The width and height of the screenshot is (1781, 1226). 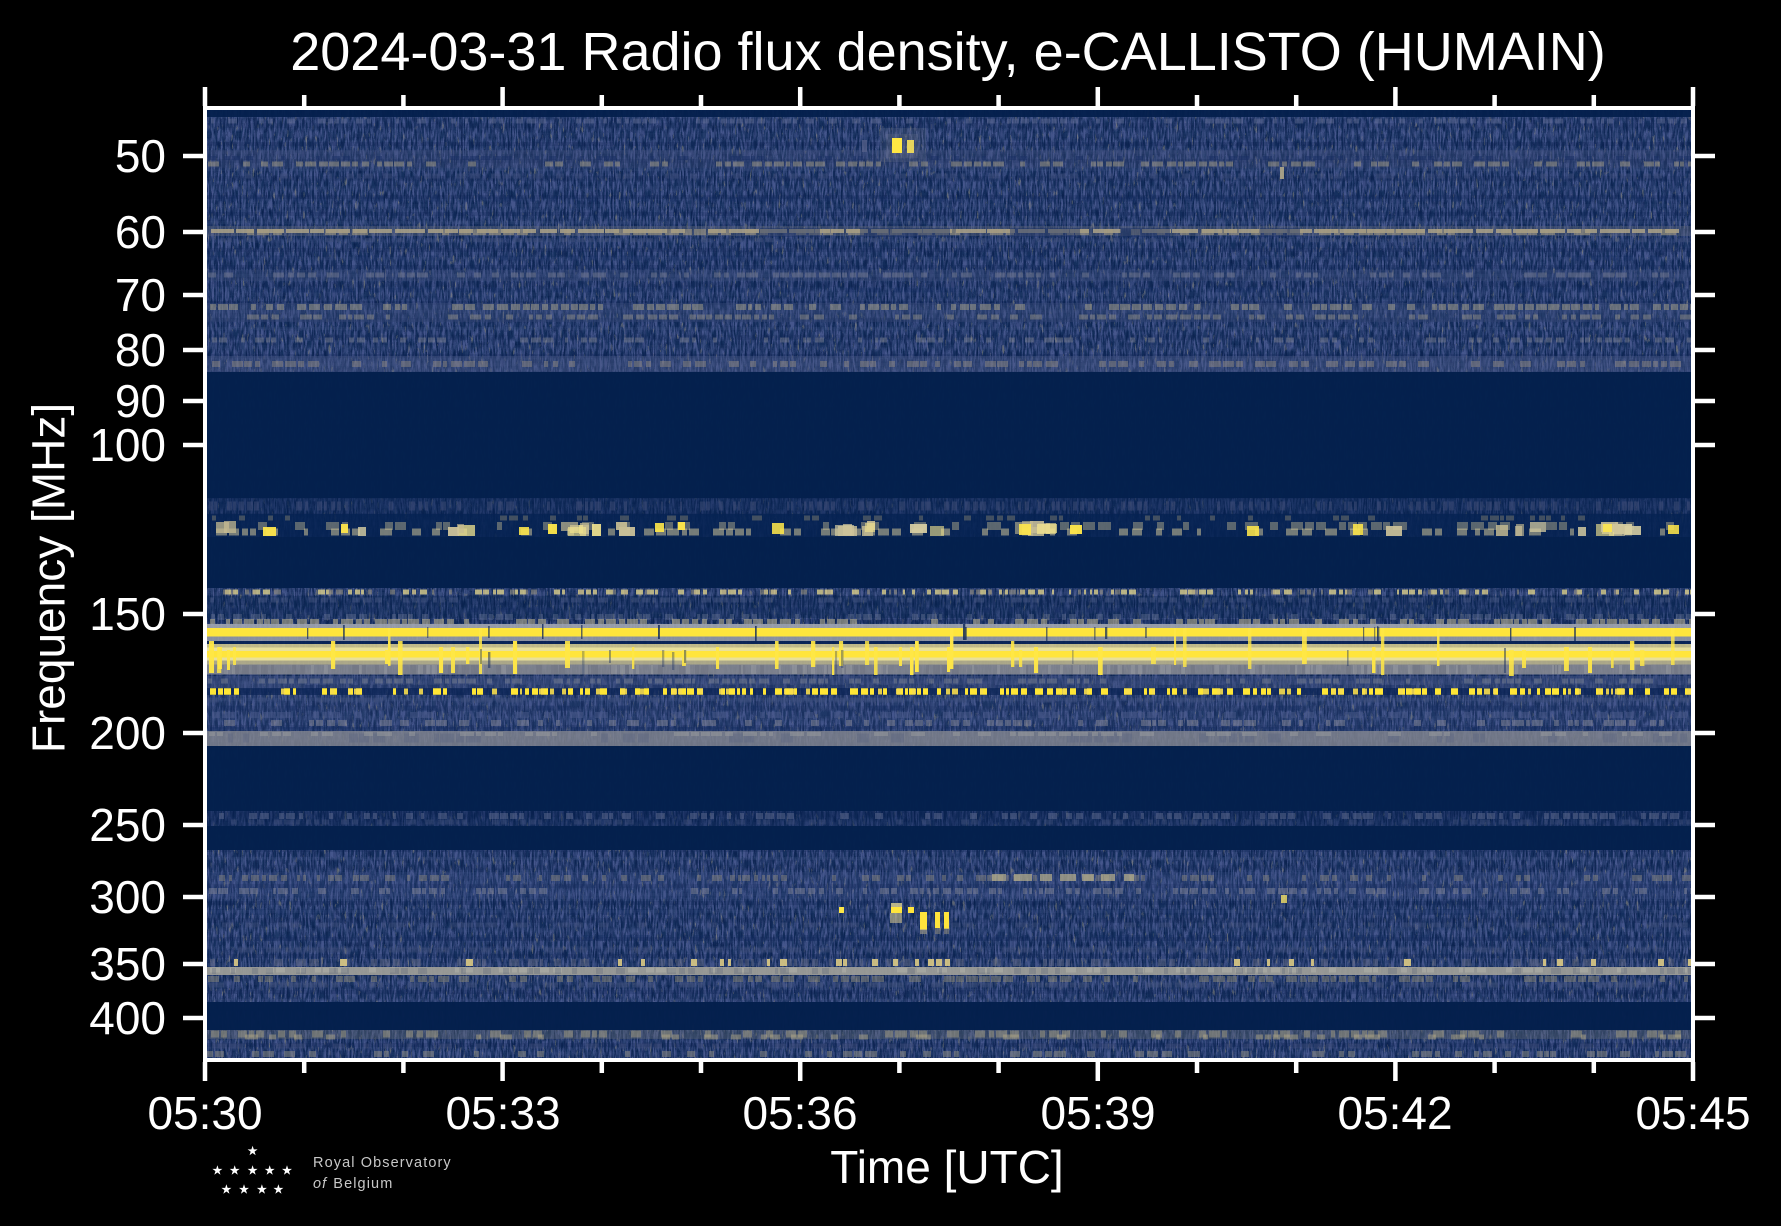 I want to click on svg-text: 90, so click(x=140, y=401).